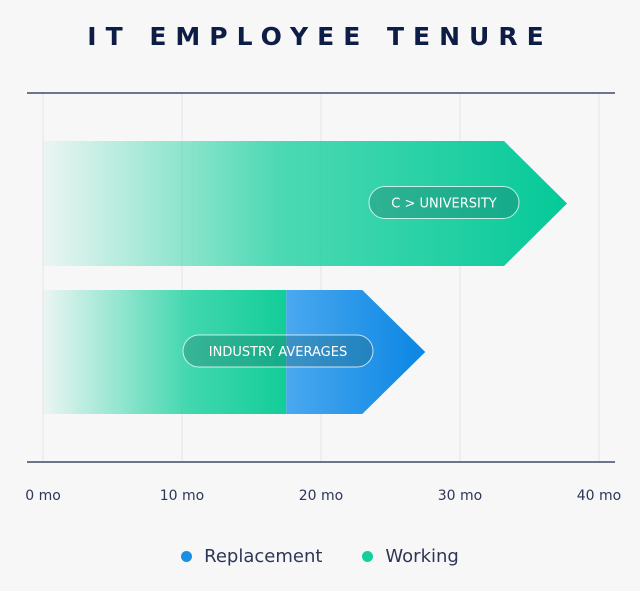  I want to click on chart-title: IT EMPLOYEE TENURE, so click(320, 36).